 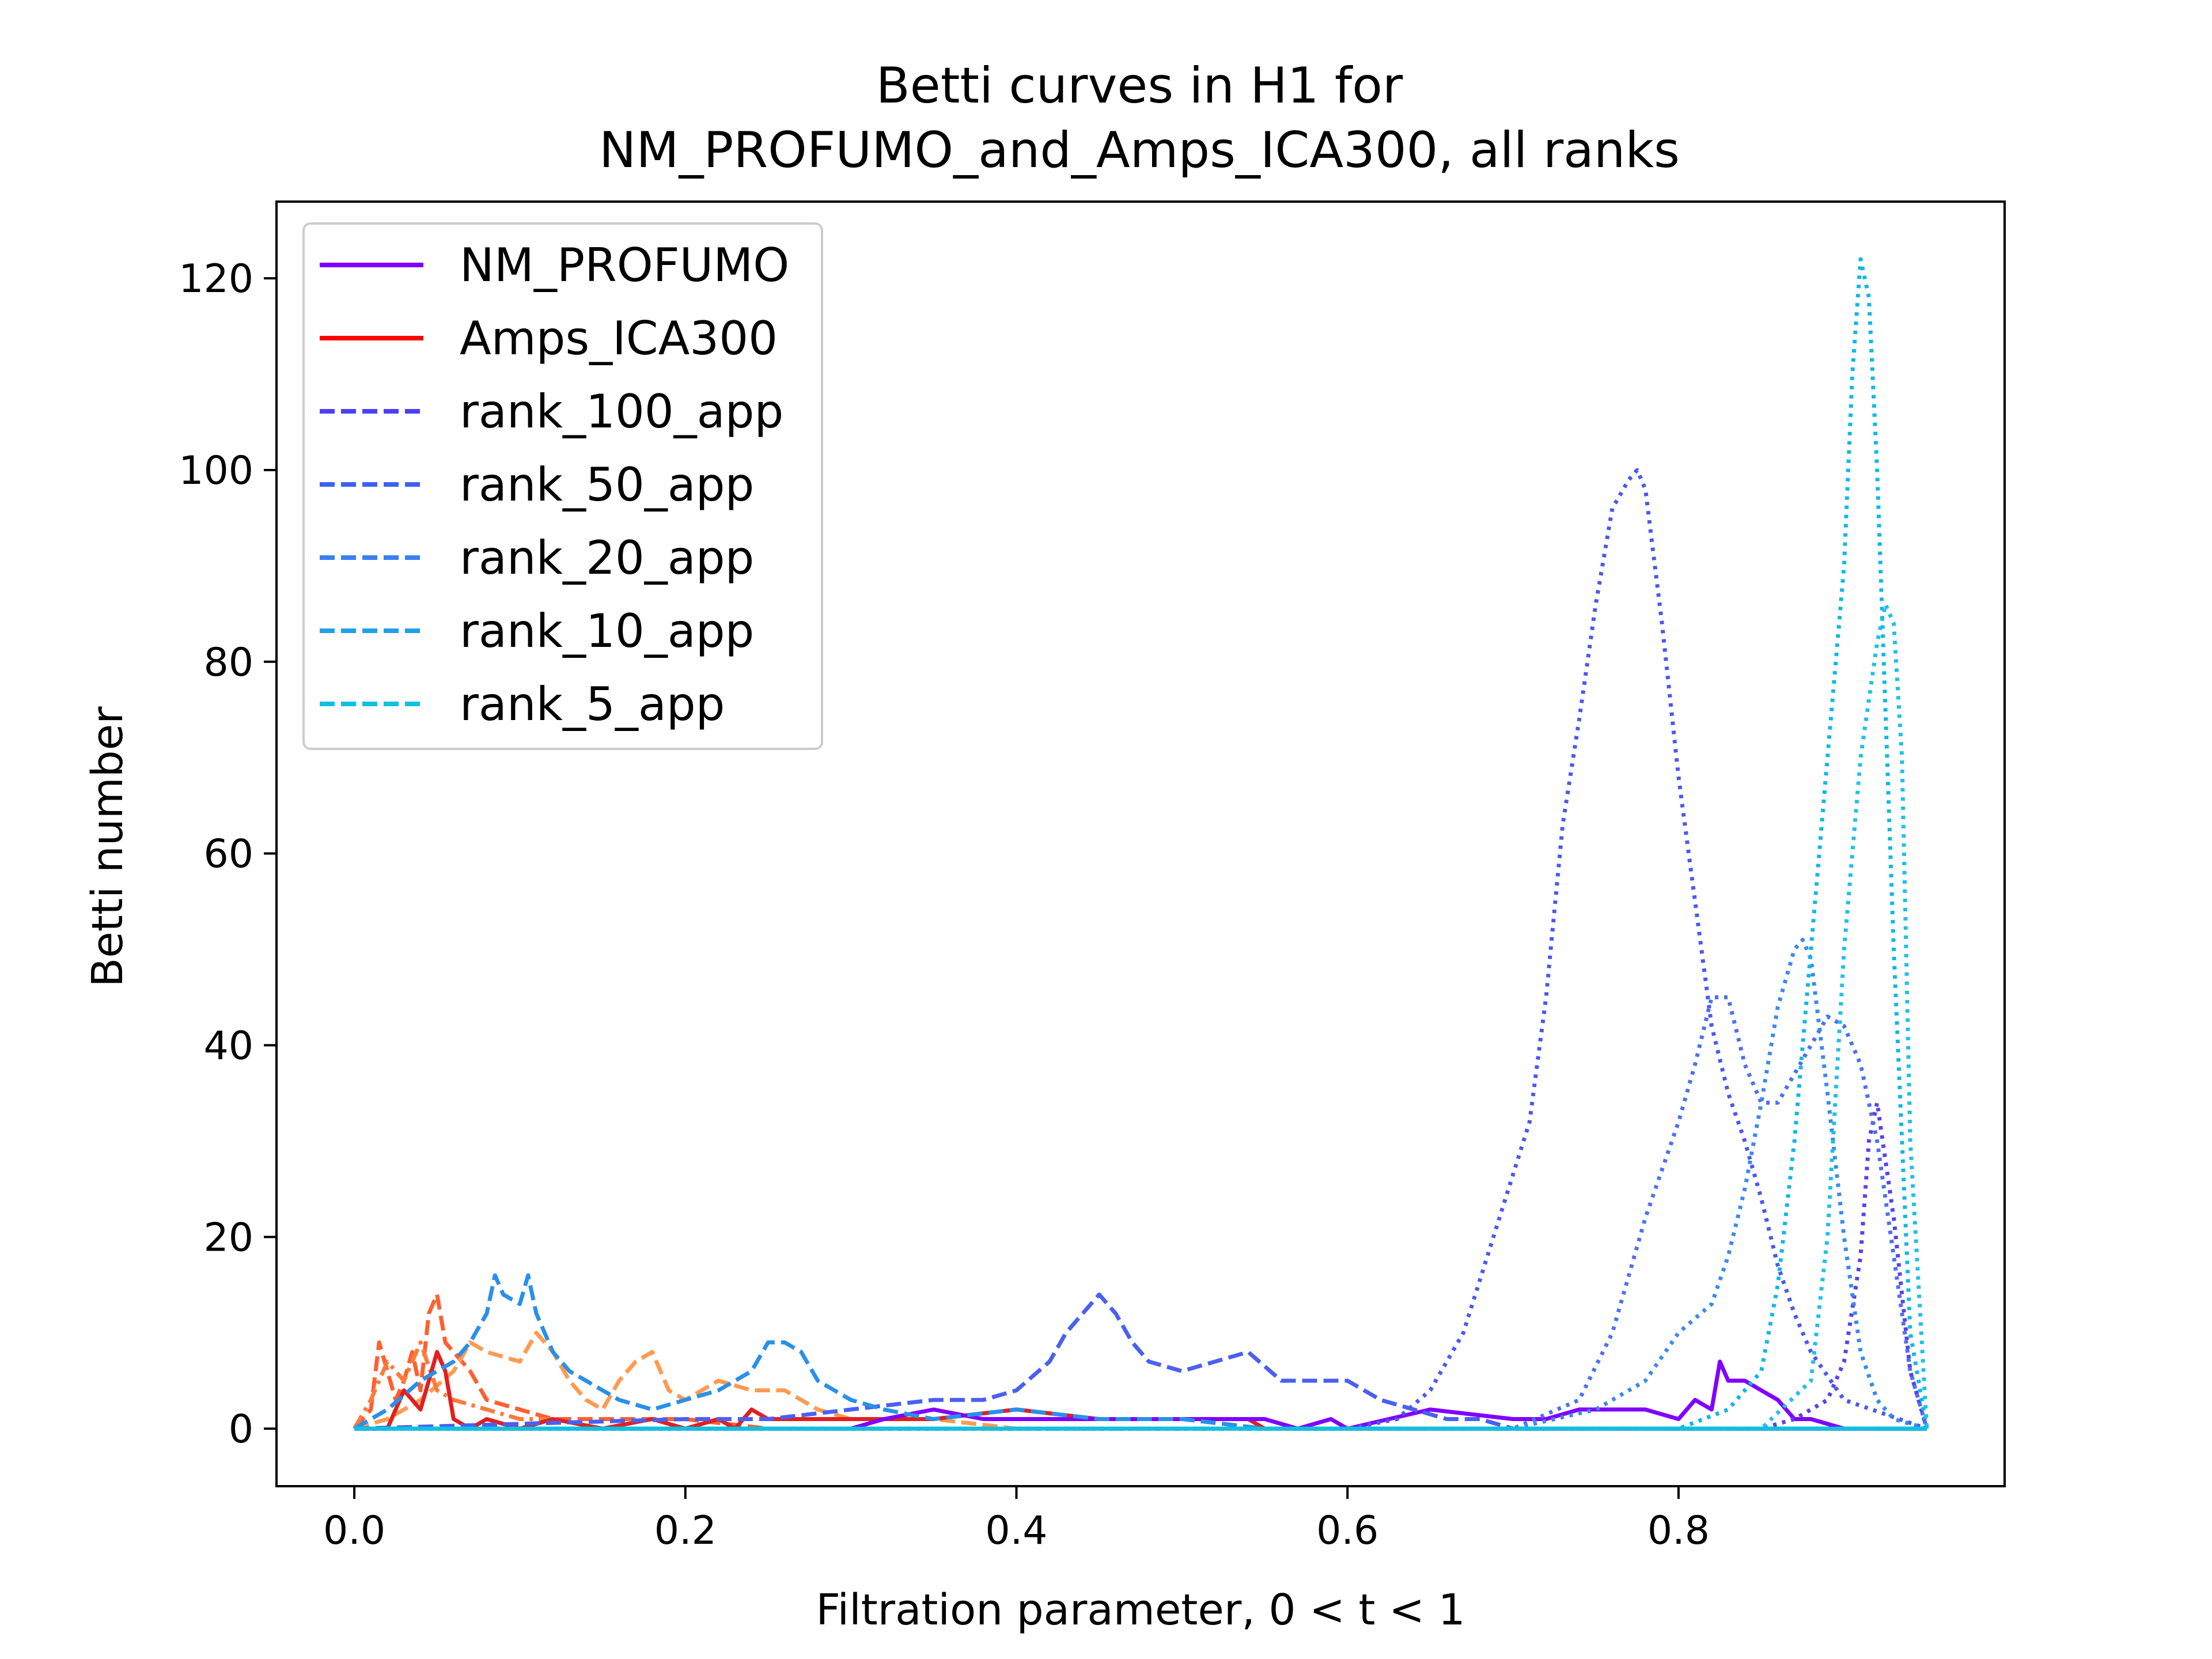 I want to click on chart-subtitle: NM_PROFUMO_and_Amps_ICA300, all ranks, so click(x=1139, y=150).